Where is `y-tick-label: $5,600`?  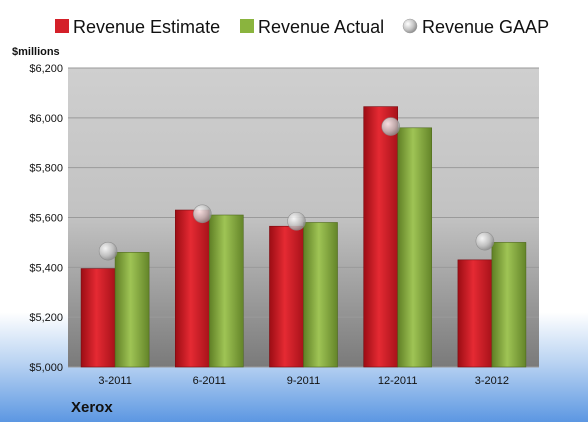 y-tick-label: $5,600 is located at coordinates (46, 219).